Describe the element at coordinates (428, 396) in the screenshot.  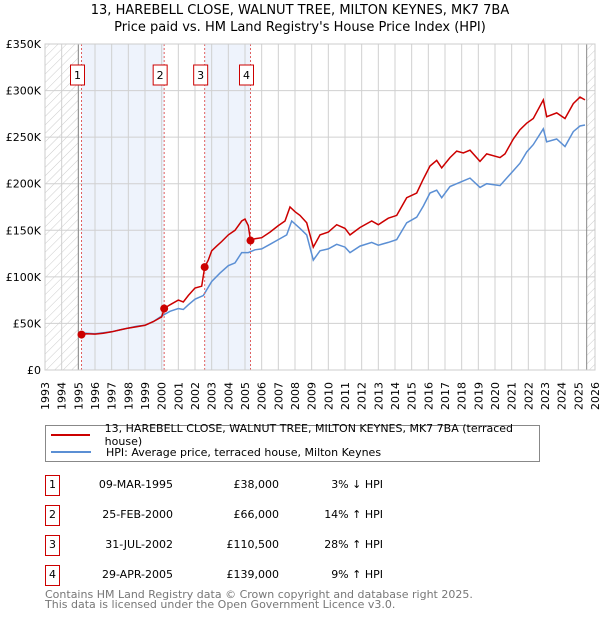
I see `x-tick-label: 2016` at that location.